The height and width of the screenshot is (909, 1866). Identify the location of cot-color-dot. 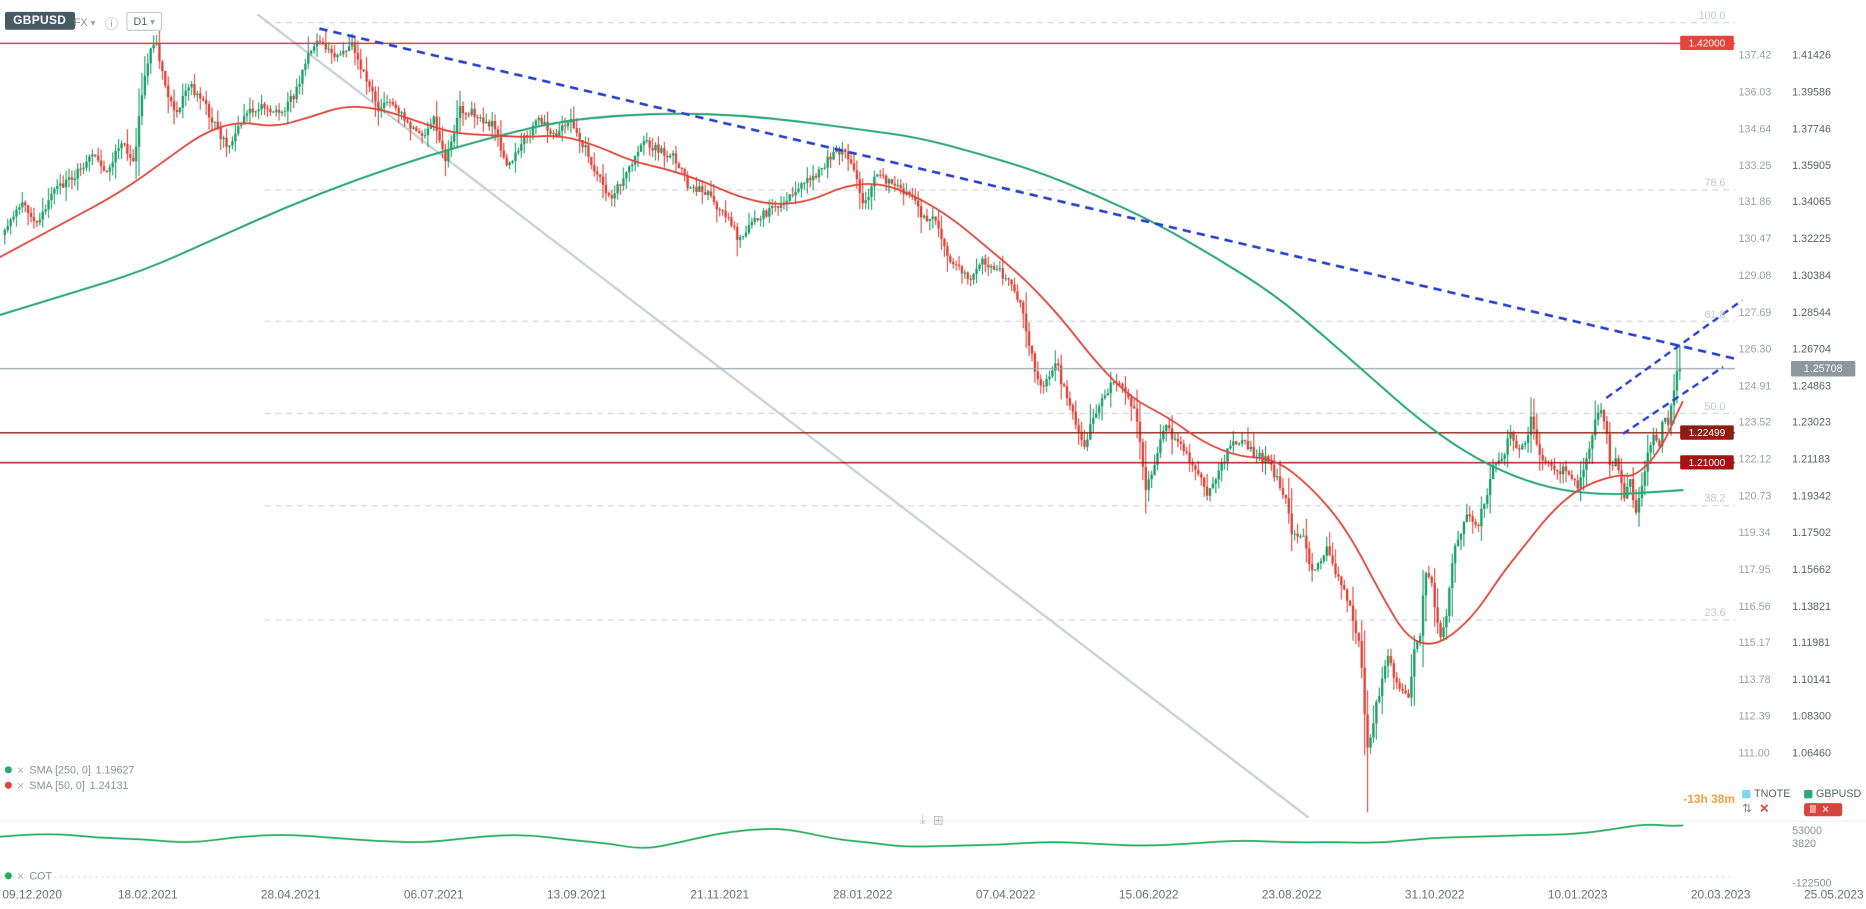
(8, 876).